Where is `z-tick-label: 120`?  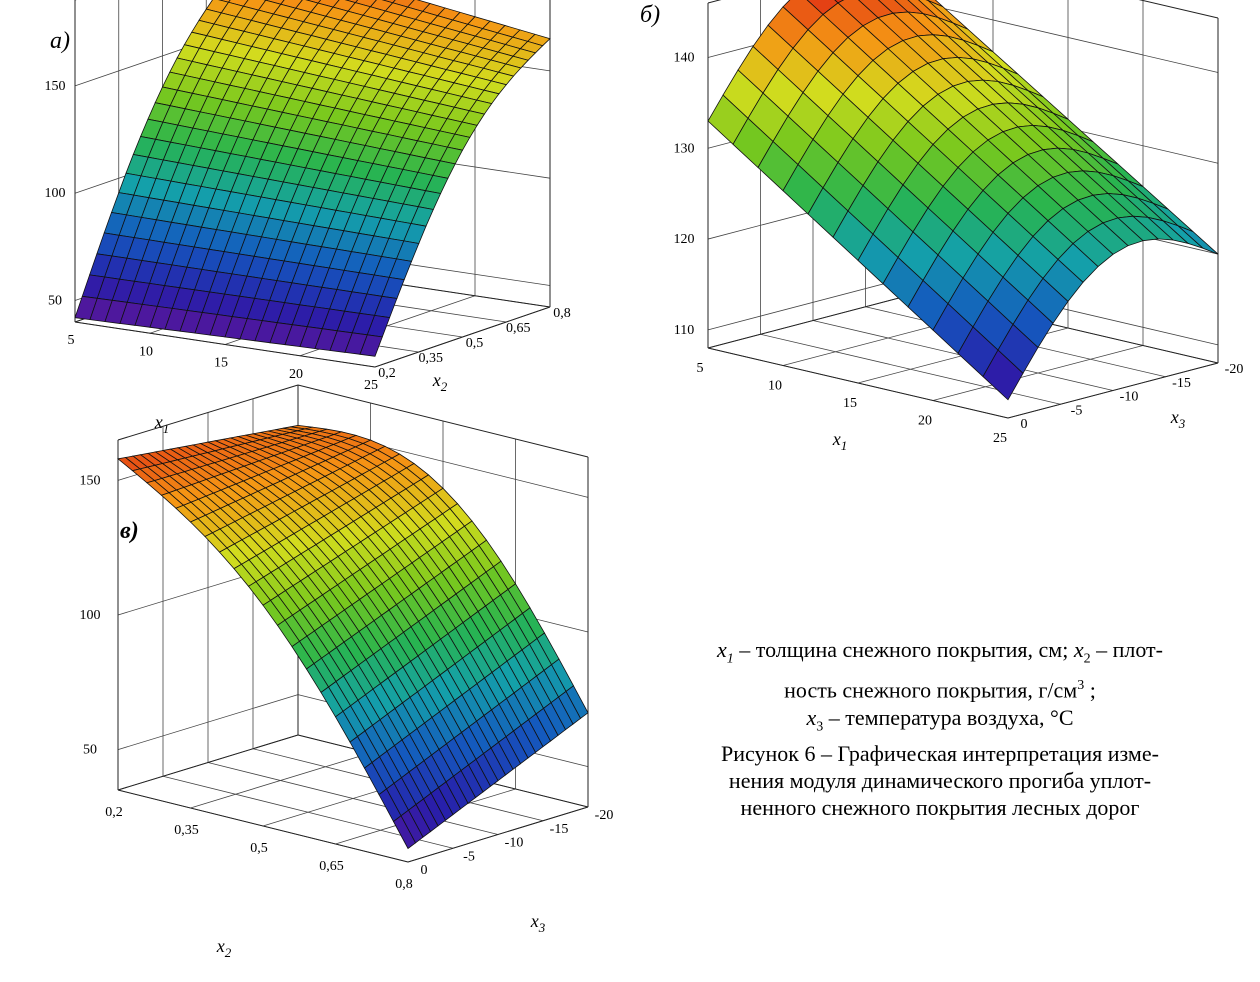
z-tick-label: 120 is located at coordinates (684, 239).